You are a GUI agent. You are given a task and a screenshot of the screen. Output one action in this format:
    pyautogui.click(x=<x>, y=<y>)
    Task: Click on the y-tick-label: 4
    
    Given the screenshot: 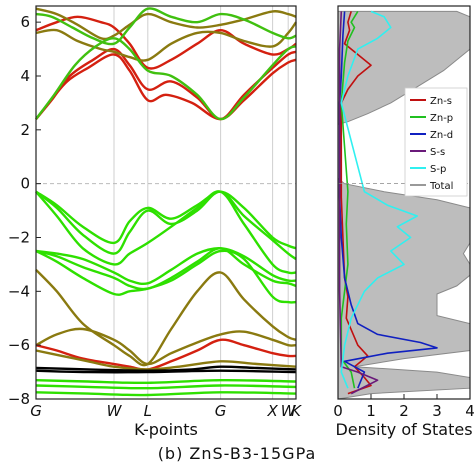 What is the action you would take?
    pyautogui.click(x=25, y=76)
    